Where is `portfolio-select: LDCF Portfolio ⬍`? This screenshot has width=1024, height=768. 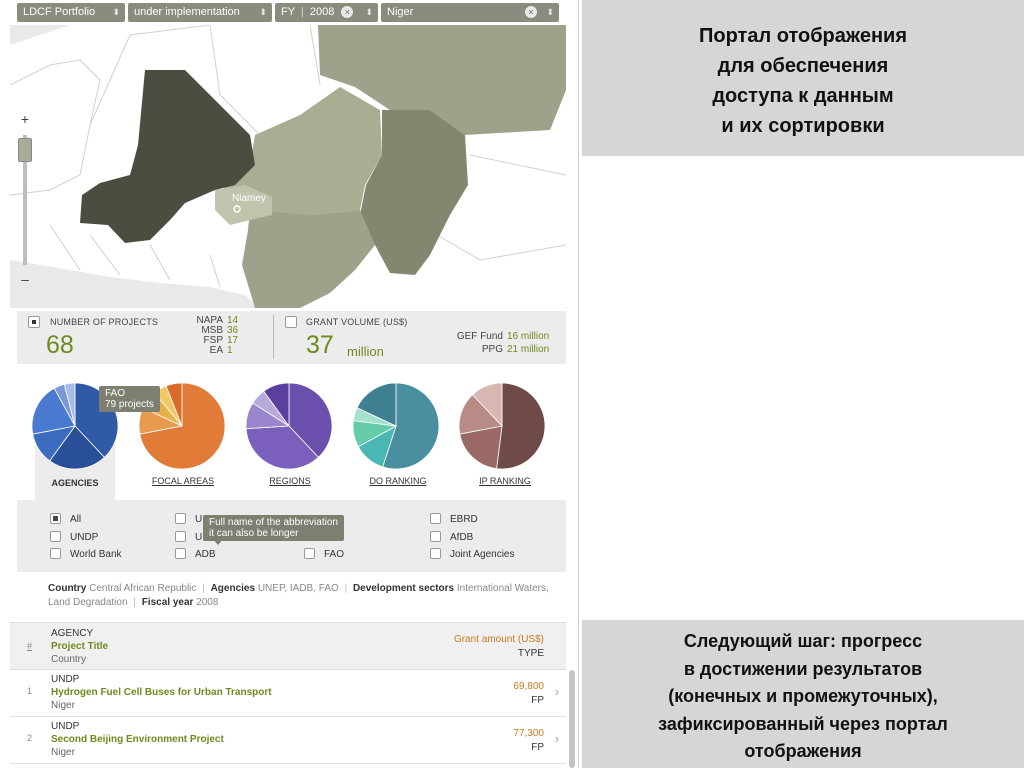 portfolio-select: LDCF Portfolio ⬍ is located at coordinates (71, 12).